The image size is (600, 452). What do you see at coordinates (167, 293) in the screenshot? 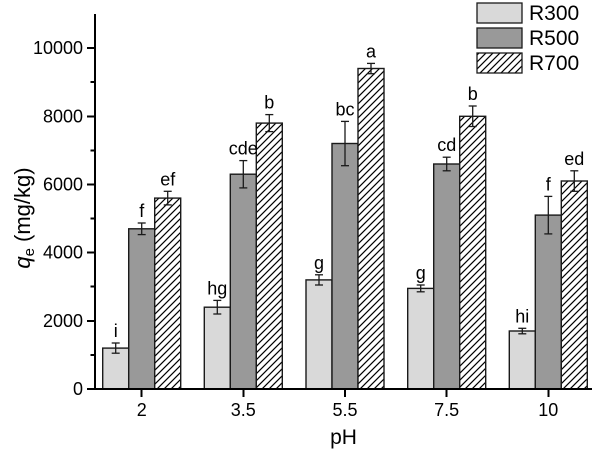
I see `bar-R700-ph2` at bounding box center [167, 293].